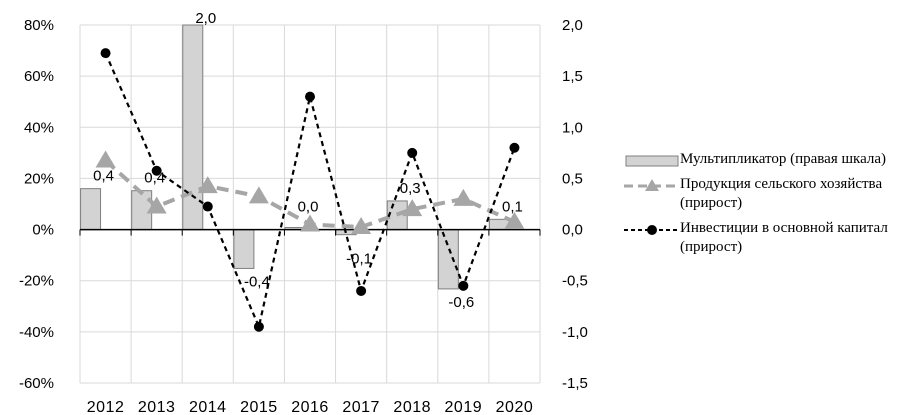  What do you see at coordinates (515, 407) in the screenshot?
I see `x-tick-label: 2020` at bounding box center [515, 407].